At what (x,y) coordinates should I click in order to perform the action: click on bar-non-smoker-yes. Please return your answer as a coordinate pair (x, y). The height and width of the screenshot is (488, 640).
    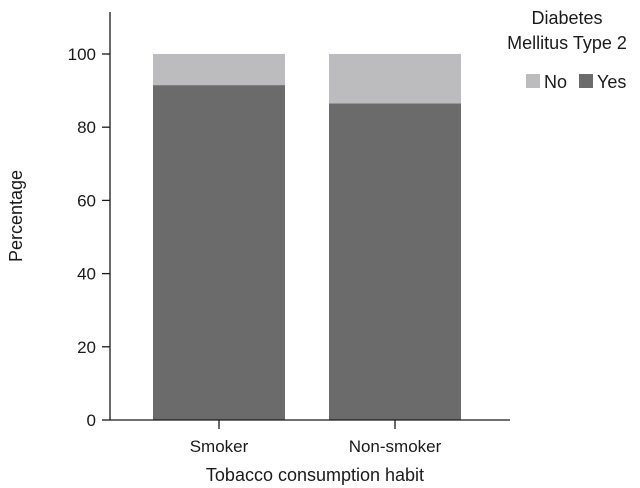
    Looking at the image, I should click on (395, 261).